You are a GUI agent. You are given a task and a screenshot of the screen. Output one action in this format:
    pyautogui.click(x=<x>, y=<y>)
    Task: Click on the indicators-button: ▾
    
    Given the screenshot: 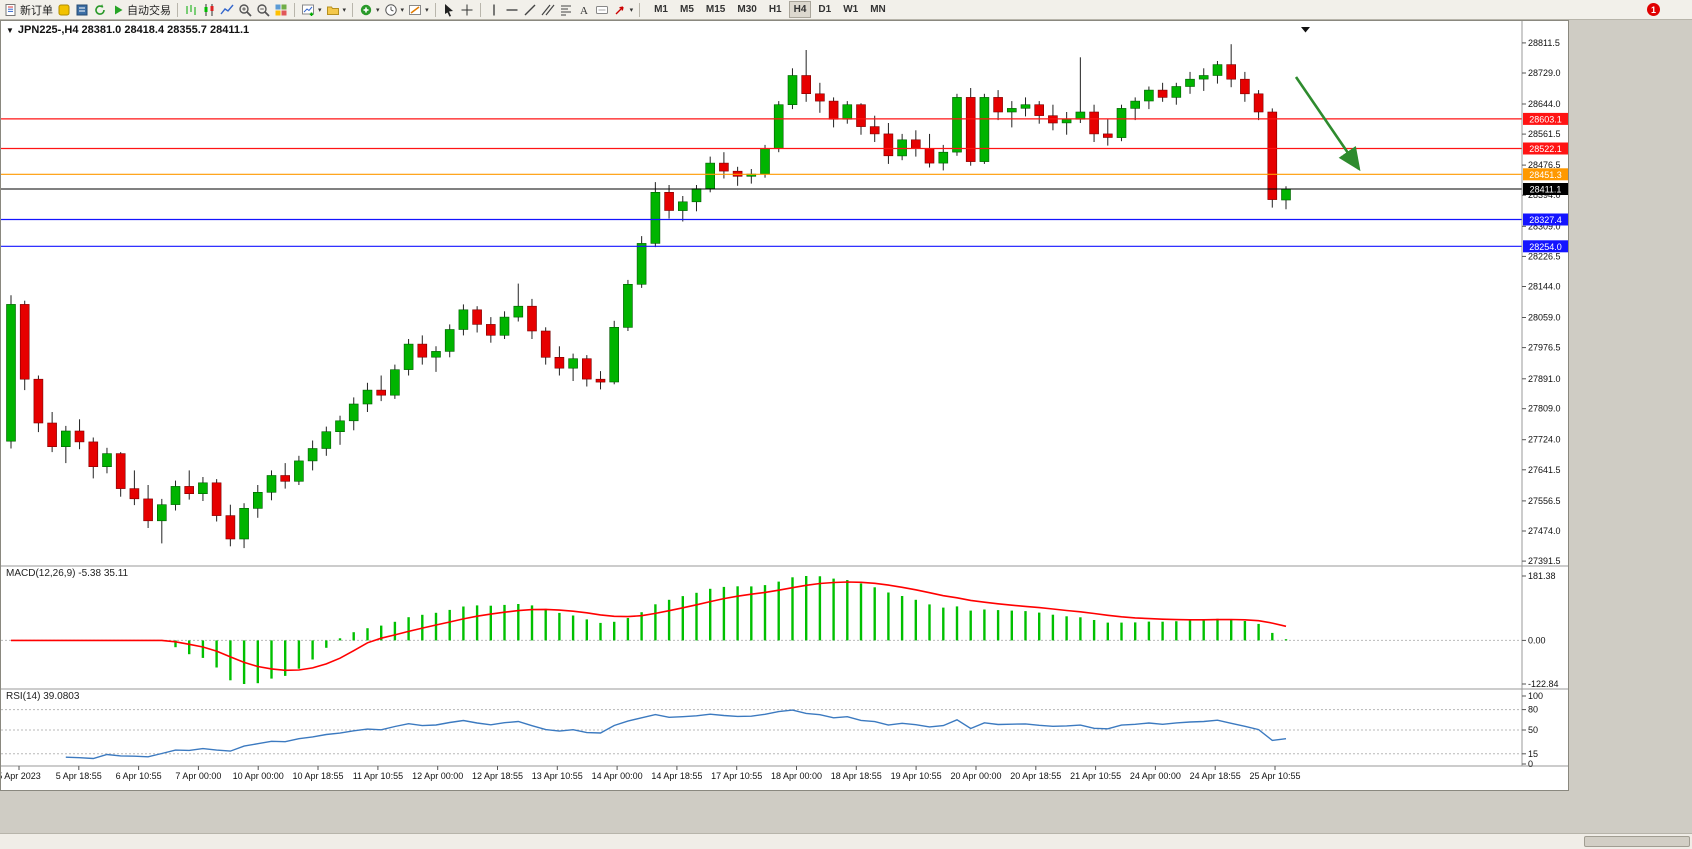 What is the action you would take?
    pyautogui.click(x=369, y=10)
    